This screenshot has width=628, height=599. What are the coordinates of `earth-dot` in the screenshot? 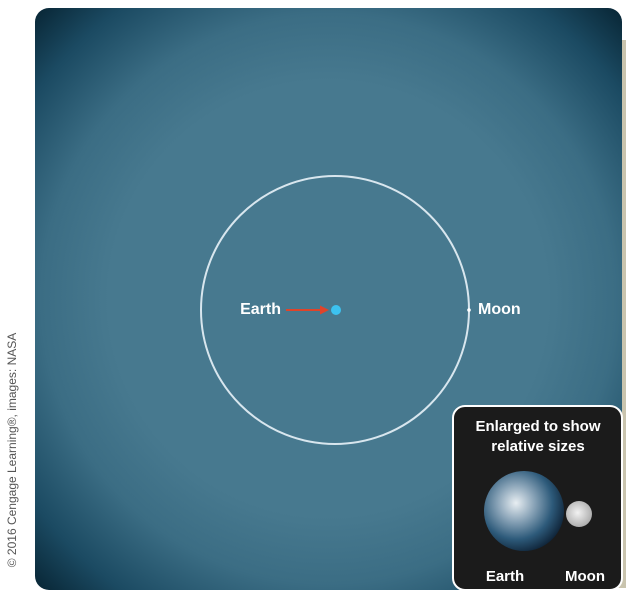 It's located at (336, 310).